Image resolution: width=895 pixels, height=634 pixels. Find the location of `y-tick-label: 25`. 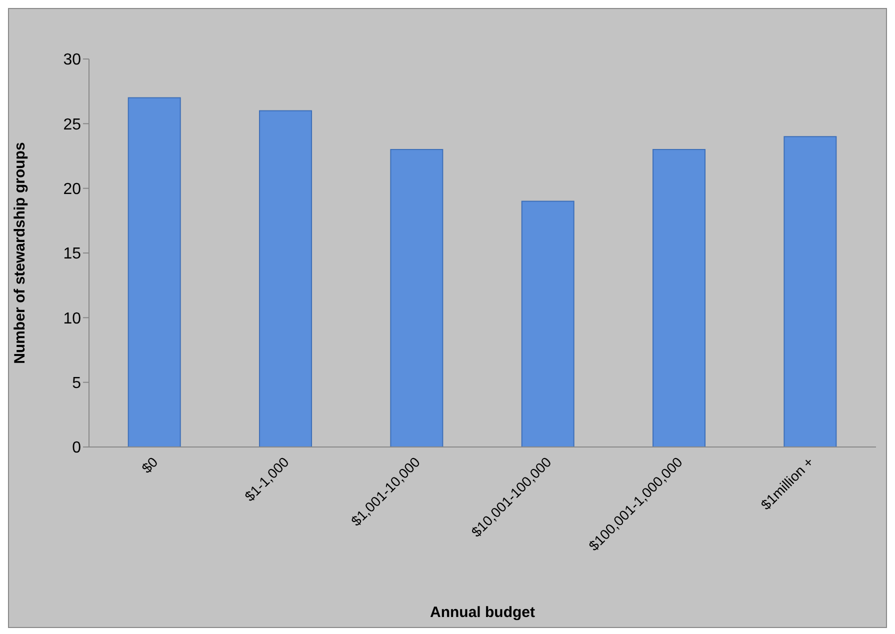

y-tick-label: 25 is located at coordinates (72, 125).